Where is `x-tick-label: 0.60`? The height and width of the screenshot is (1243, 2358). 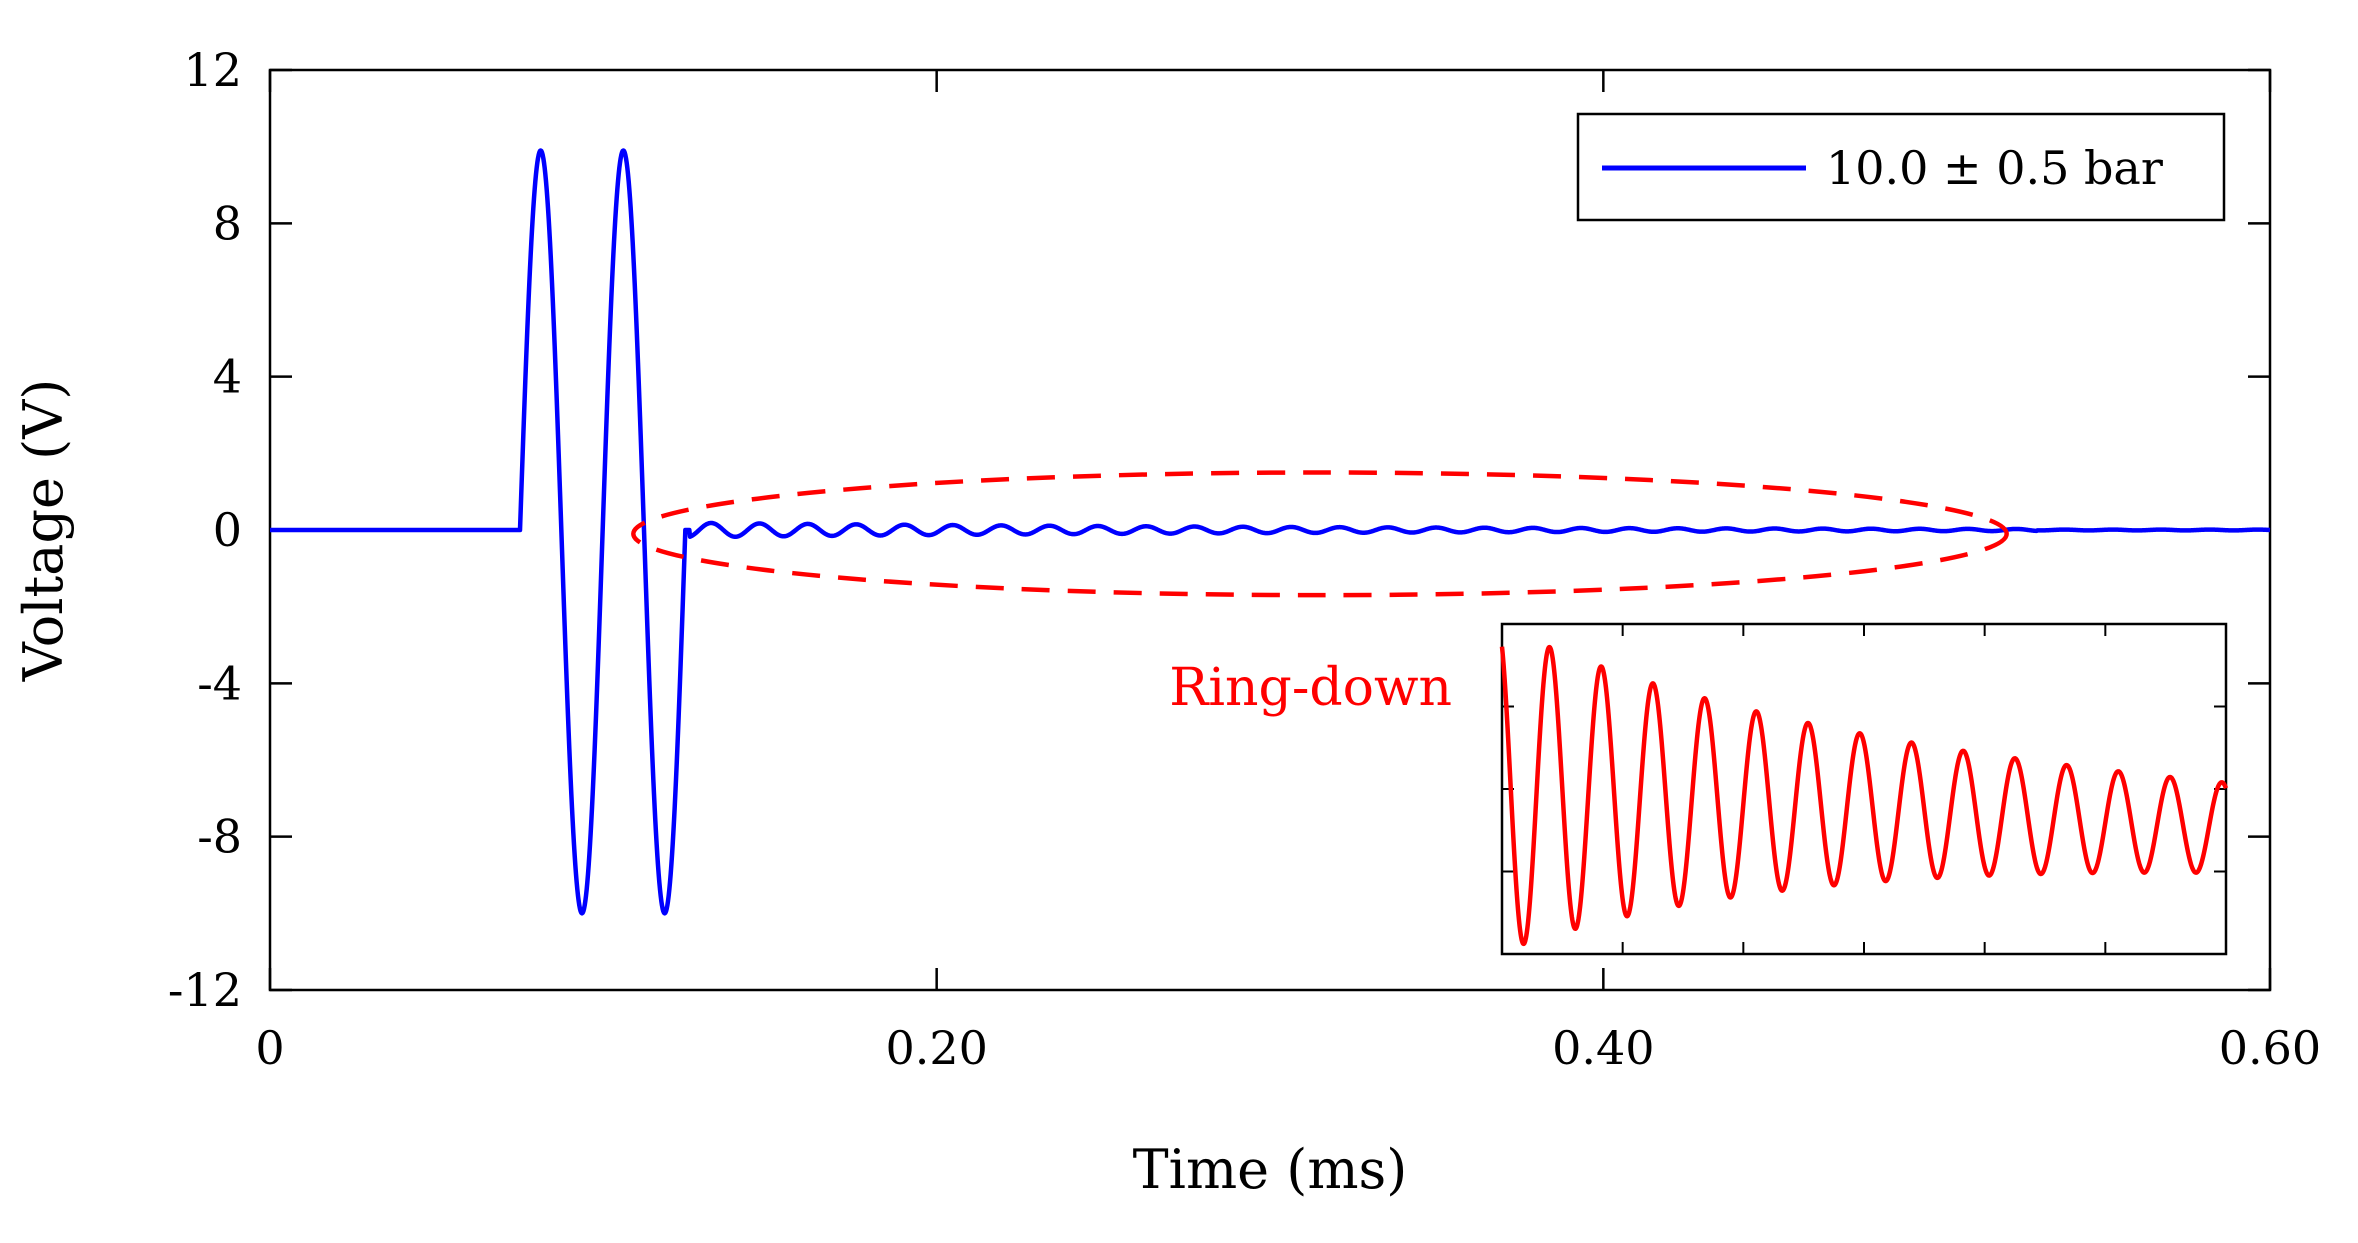 x-tick-label: 0.60 is located at coordinates (2270, 1048).